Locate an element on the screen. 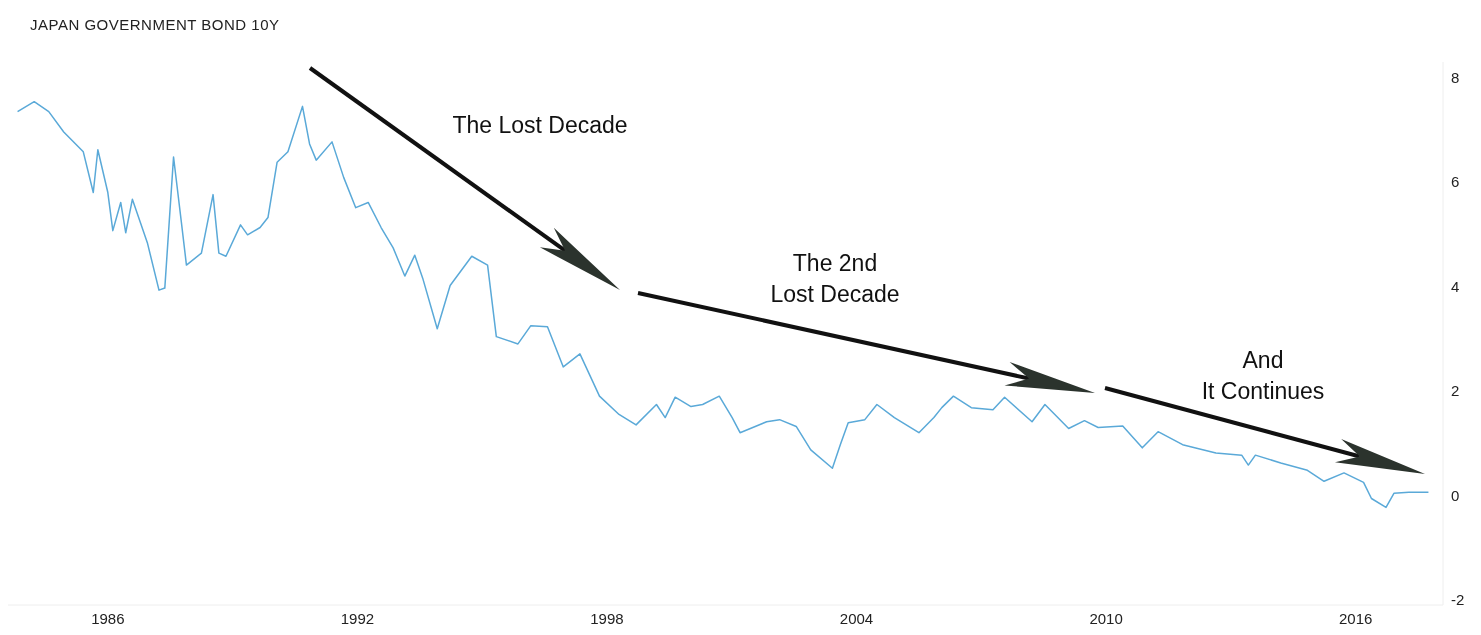 The height and width of the screenshot is (635, 1481). y-tick-label: -2 is located at coordinates (1458, 600).